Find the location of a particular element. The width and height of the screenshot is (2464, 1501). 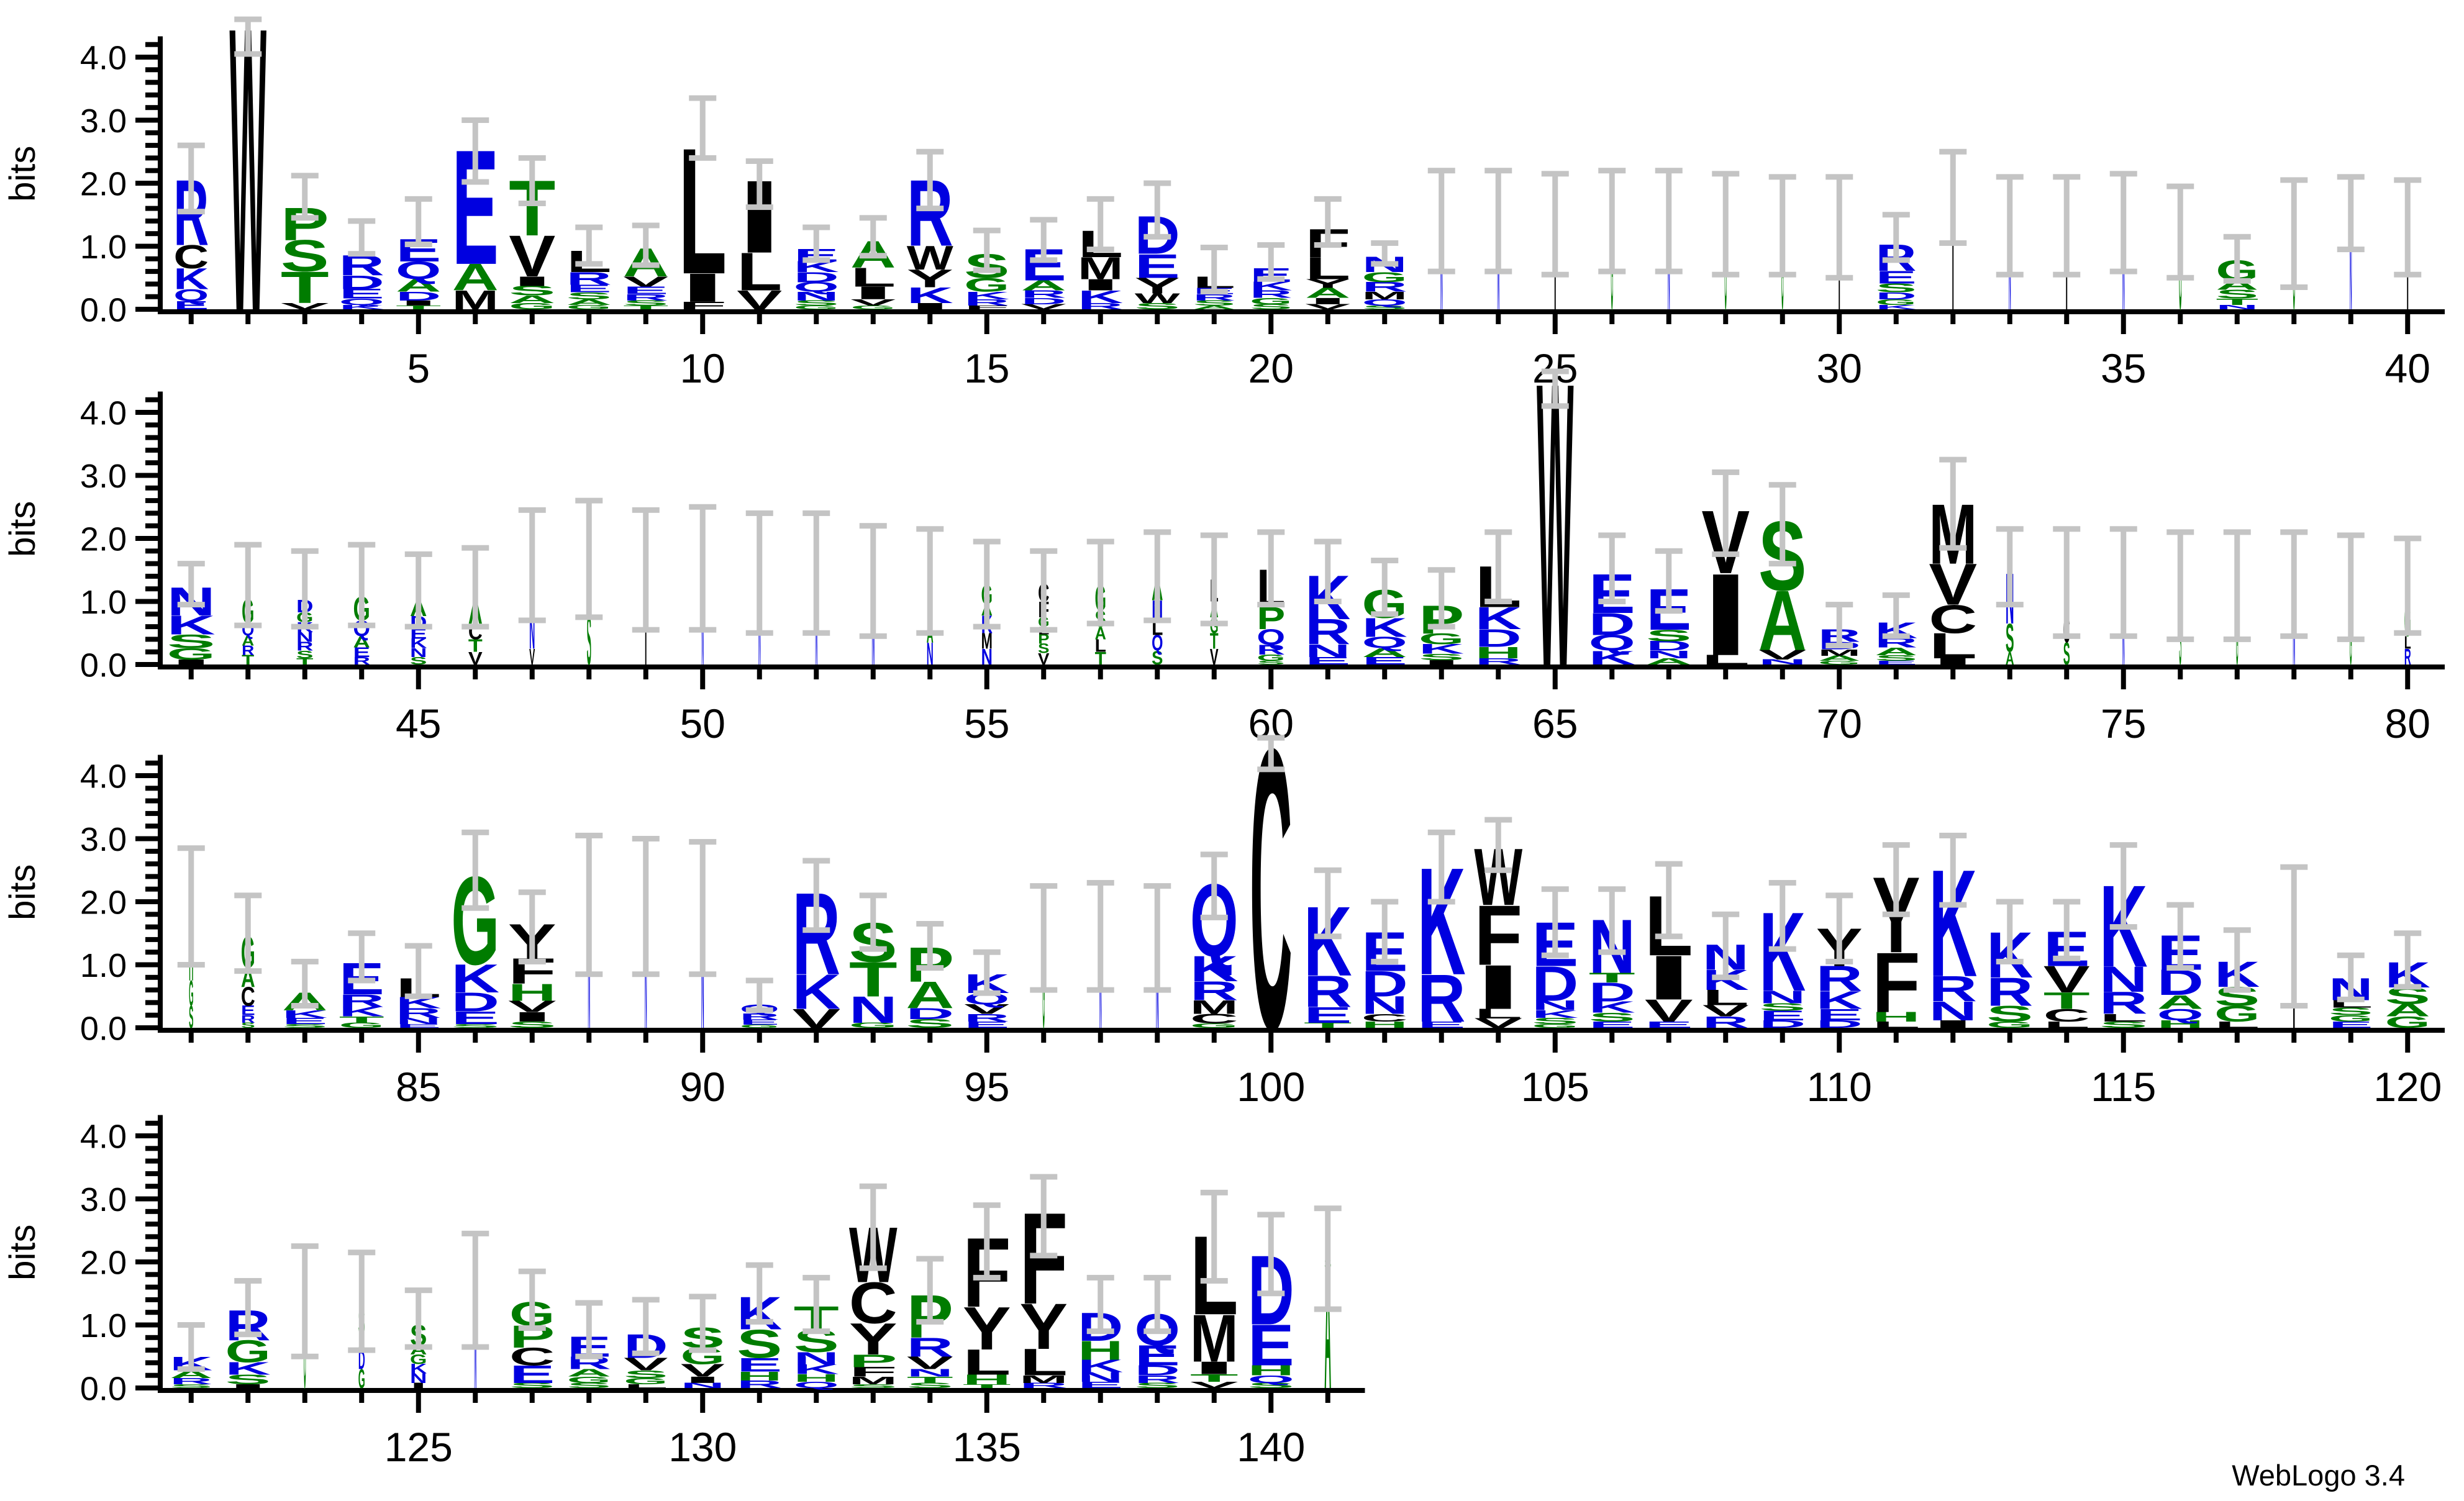

logo-letter-Q: Q is located at coordinates (419, 270).